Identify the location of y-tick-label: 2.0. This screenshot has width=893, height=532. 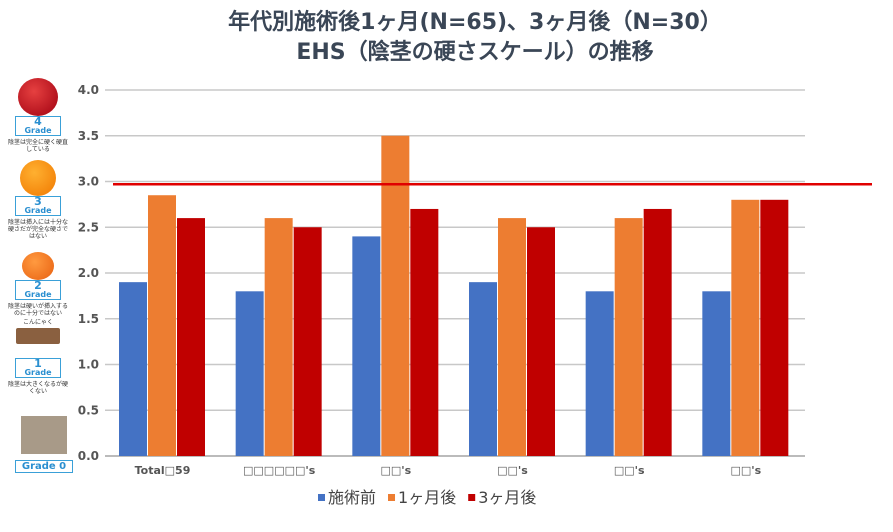
(88, 273).